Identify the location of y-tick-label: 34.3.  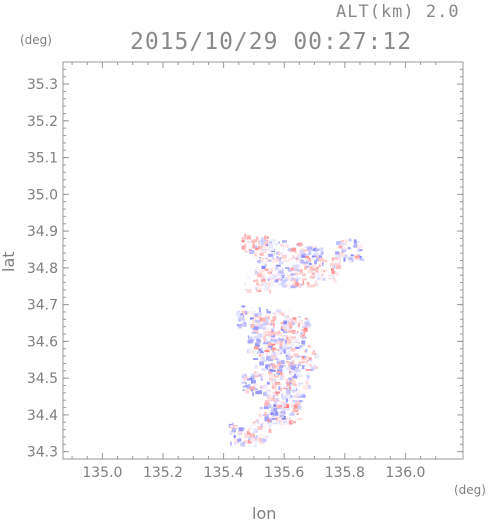
(42, 453).